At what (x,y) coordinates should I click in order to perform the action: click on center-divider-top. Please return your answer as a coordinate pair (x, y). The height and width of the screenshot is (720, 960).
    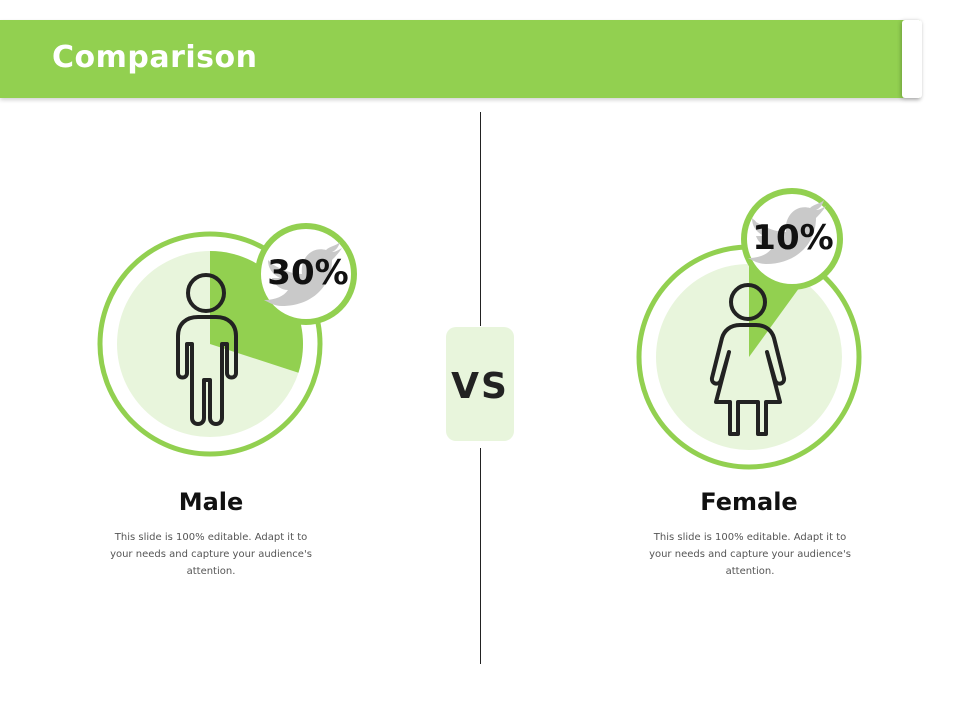
    Looking at the image, I should click on (480, 219).